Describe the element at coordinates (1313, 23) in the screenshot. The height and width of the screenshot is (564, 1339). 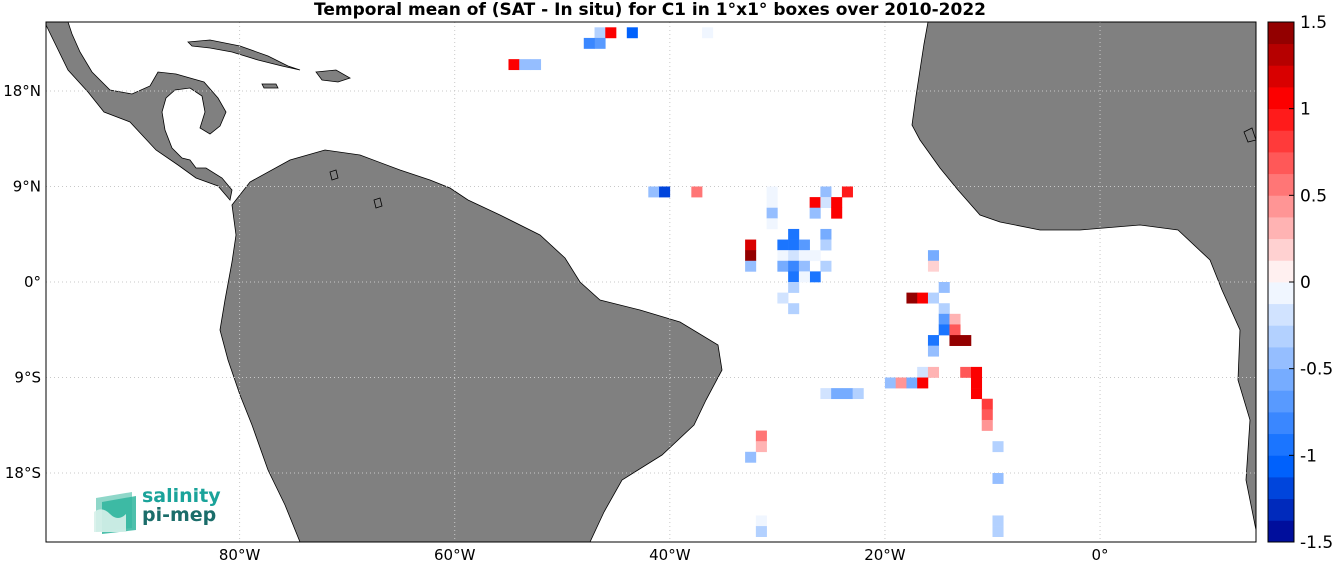
I see `colorbar-tick-label: 1.5` at that location.